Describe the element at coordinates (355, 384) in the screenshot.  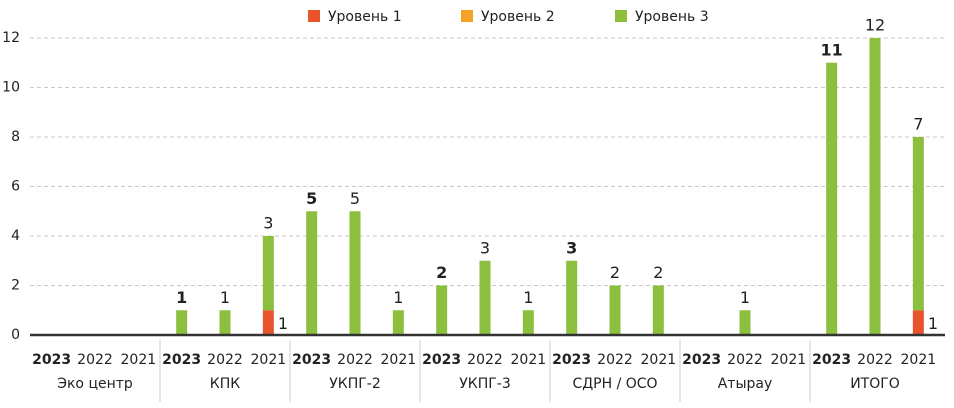
I see `group-label: УКПГ-2` at that location.